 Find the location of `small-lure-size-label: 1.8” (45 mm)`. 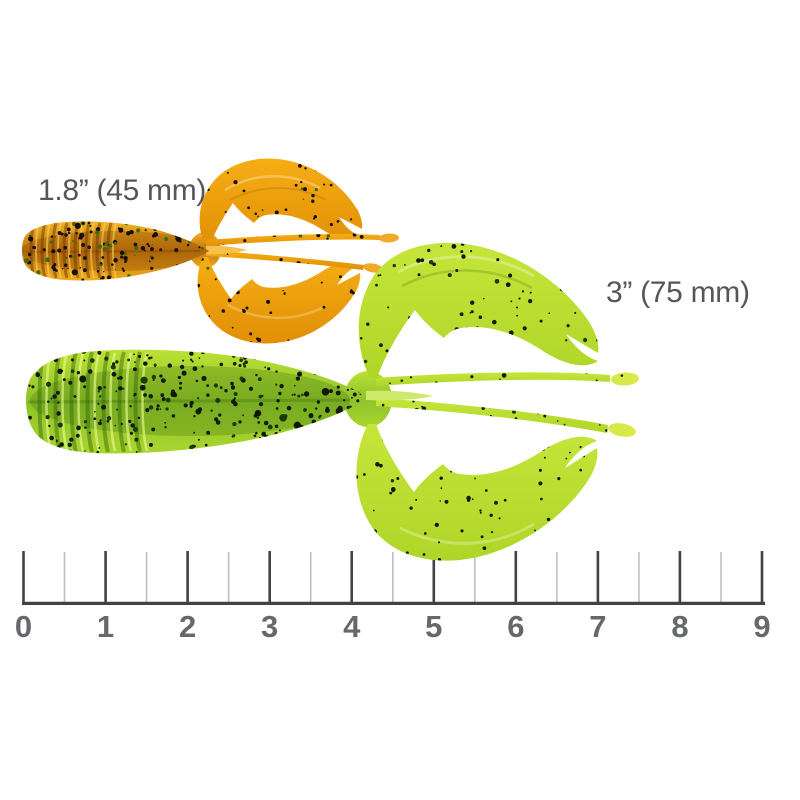

small-lure-size-label: 1.8” (45 mm) is located at coordinates (122, 190).